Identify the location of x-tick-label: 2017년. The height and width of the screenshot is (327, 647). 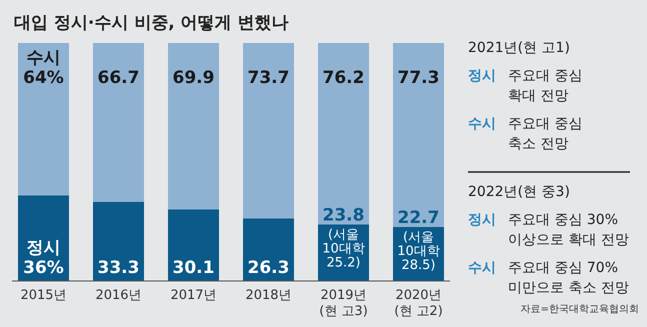
(193, 295).